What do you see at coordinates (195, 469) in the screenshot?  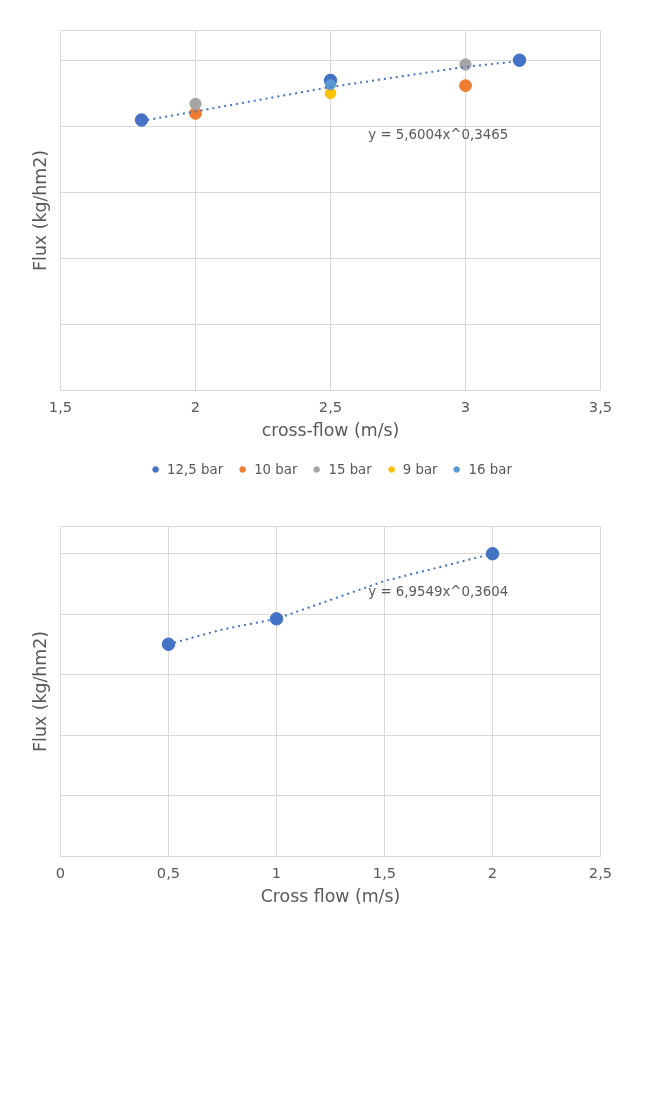 I see `legend-label: 12,5 bar` at bounding box center [195, 469].